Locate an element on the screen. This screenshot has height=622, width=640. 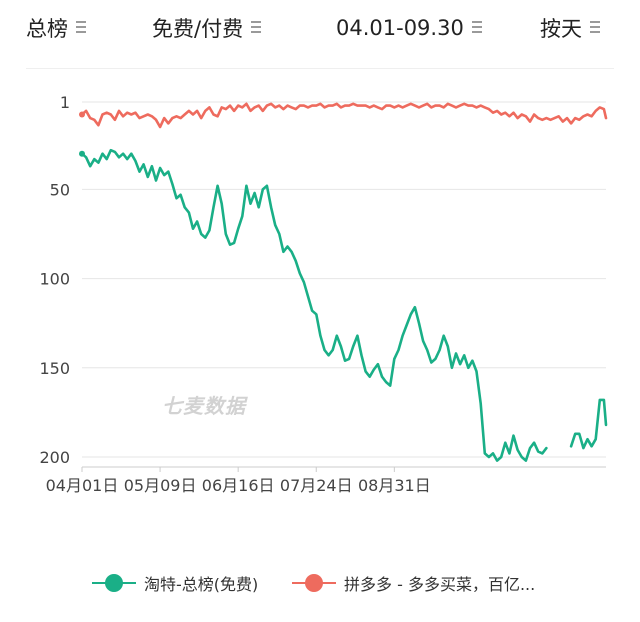
date-range-filter: 04.01-09.30 is located at coordinates (409, 28).